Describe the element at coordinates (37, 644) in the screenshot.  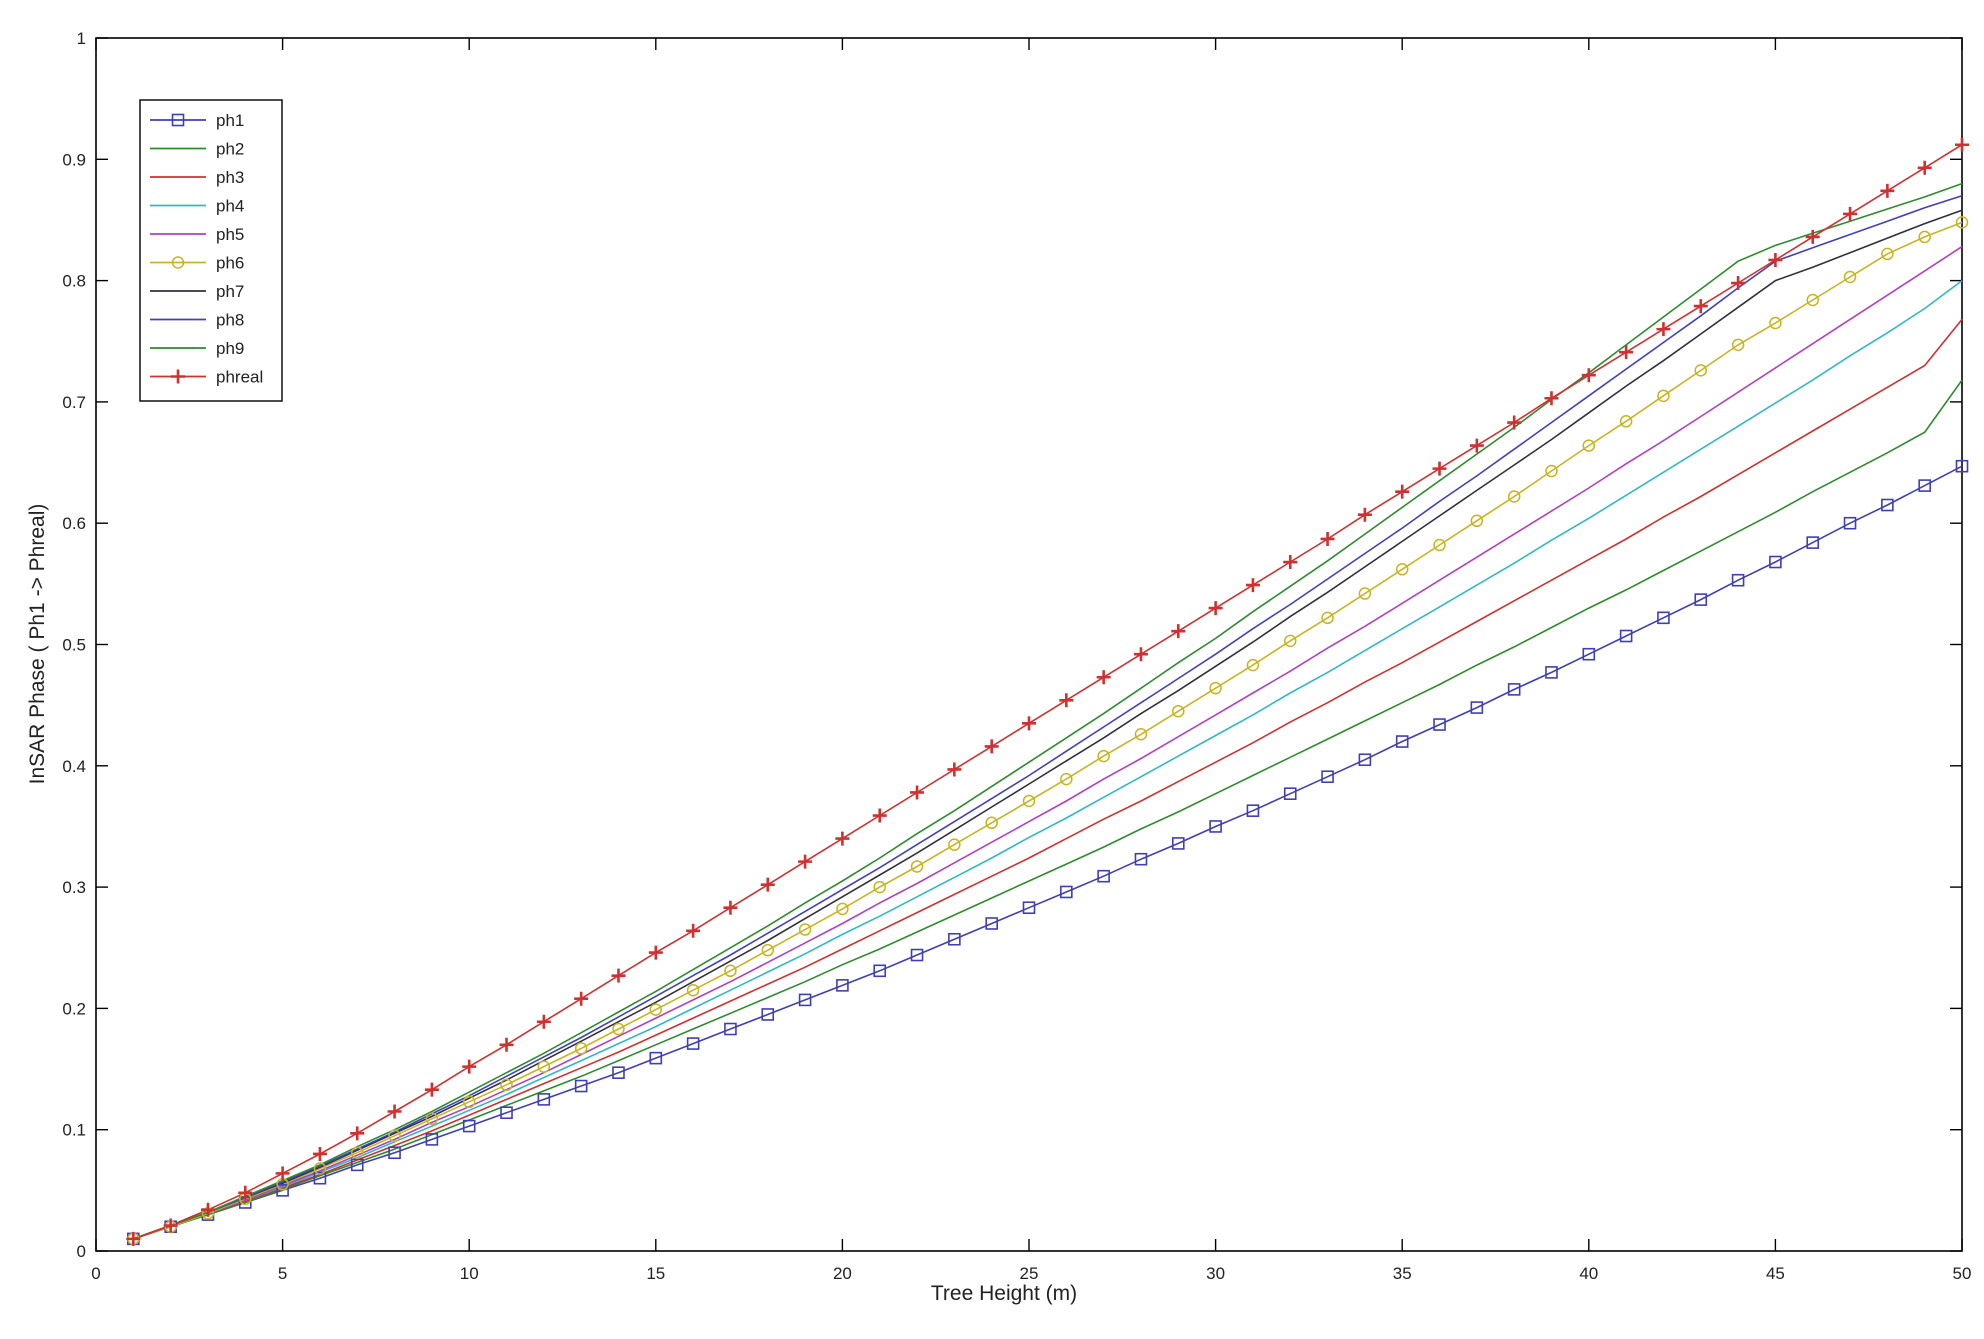
I see `y-axis-label: InSAR Phase ( Ph1 -> Phreal)` at that location.